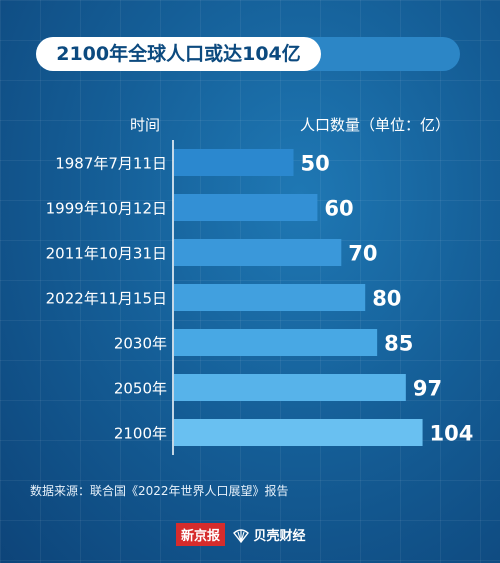 This screenshot has height=563, width=500. Describe the element at coordinates (106, 299) in the screenshot. I see `category-label: 2022年11月15日` at that location.